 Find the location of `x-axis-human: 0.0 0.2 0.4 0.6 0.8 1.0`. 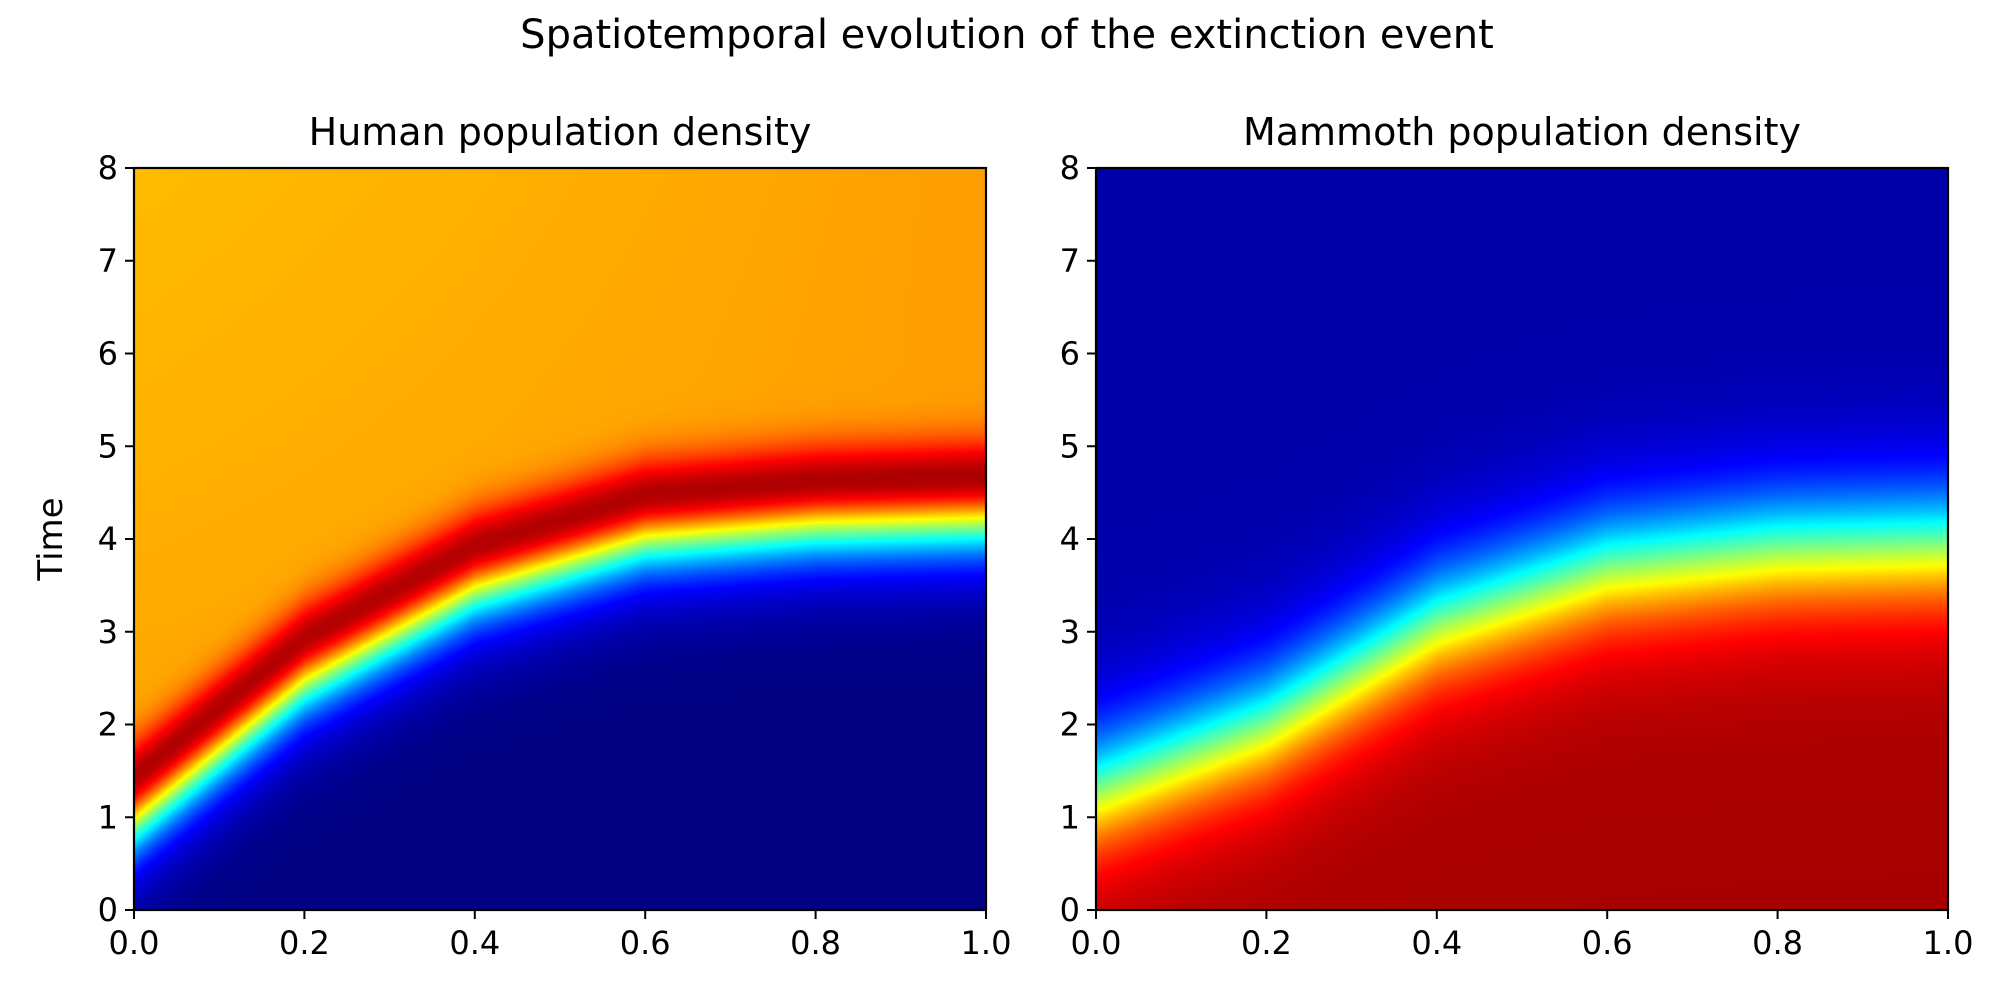

x-axis-human: 0.0 0.2 0.4 0.6 0.8 1.0 is located at coordinates (560, 936).